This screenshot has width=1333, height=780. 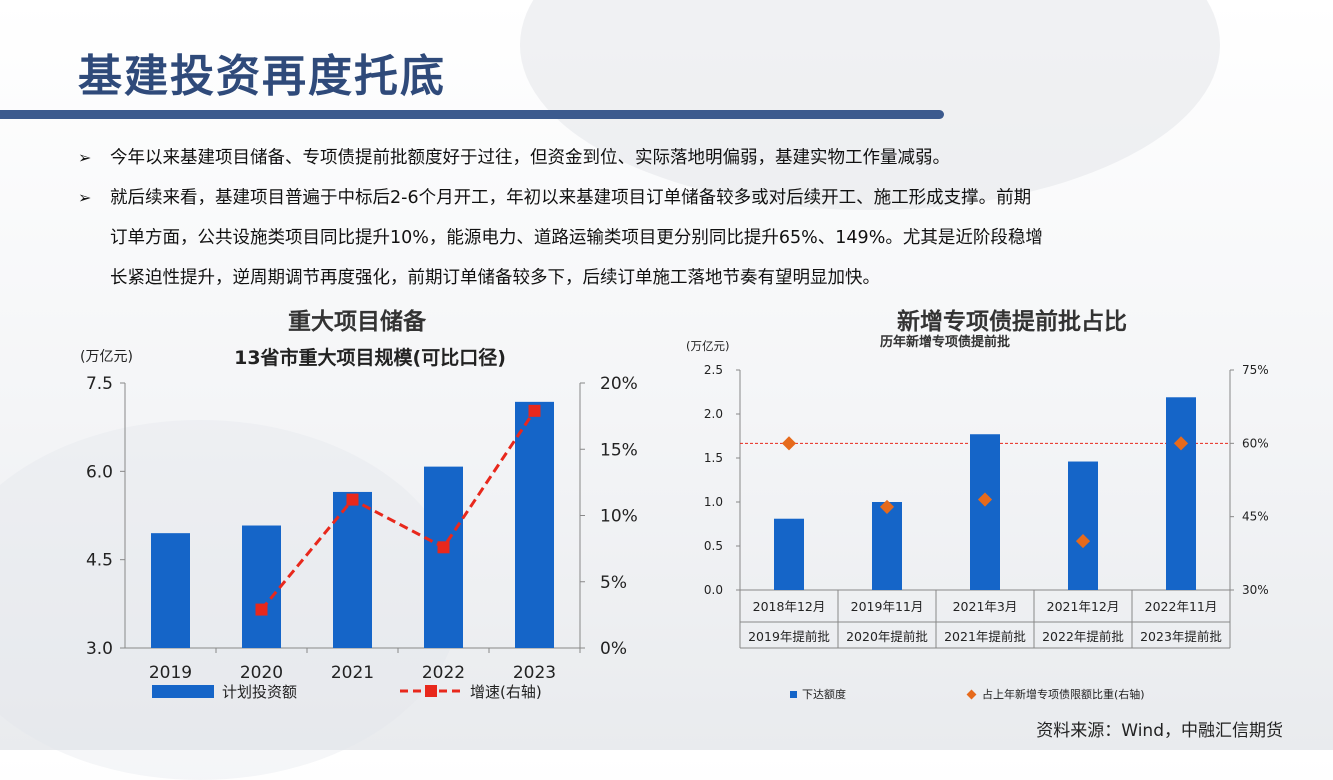 What do you see at coordinates (506, 692) in the screenshot?
I see `left-legend-line-label: 增速(右轴)` at bounding box center [506, 692].